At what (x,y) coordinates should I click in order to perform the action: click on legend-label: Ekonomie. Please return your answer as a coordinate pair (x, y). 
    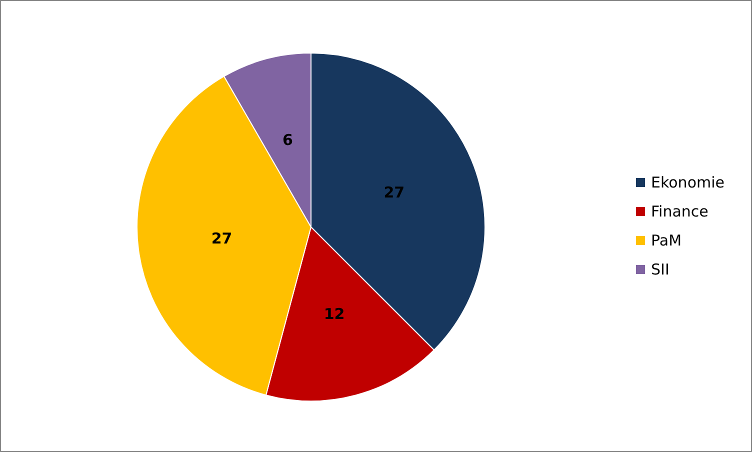
    Looking at the image, I should click on (687, 183).